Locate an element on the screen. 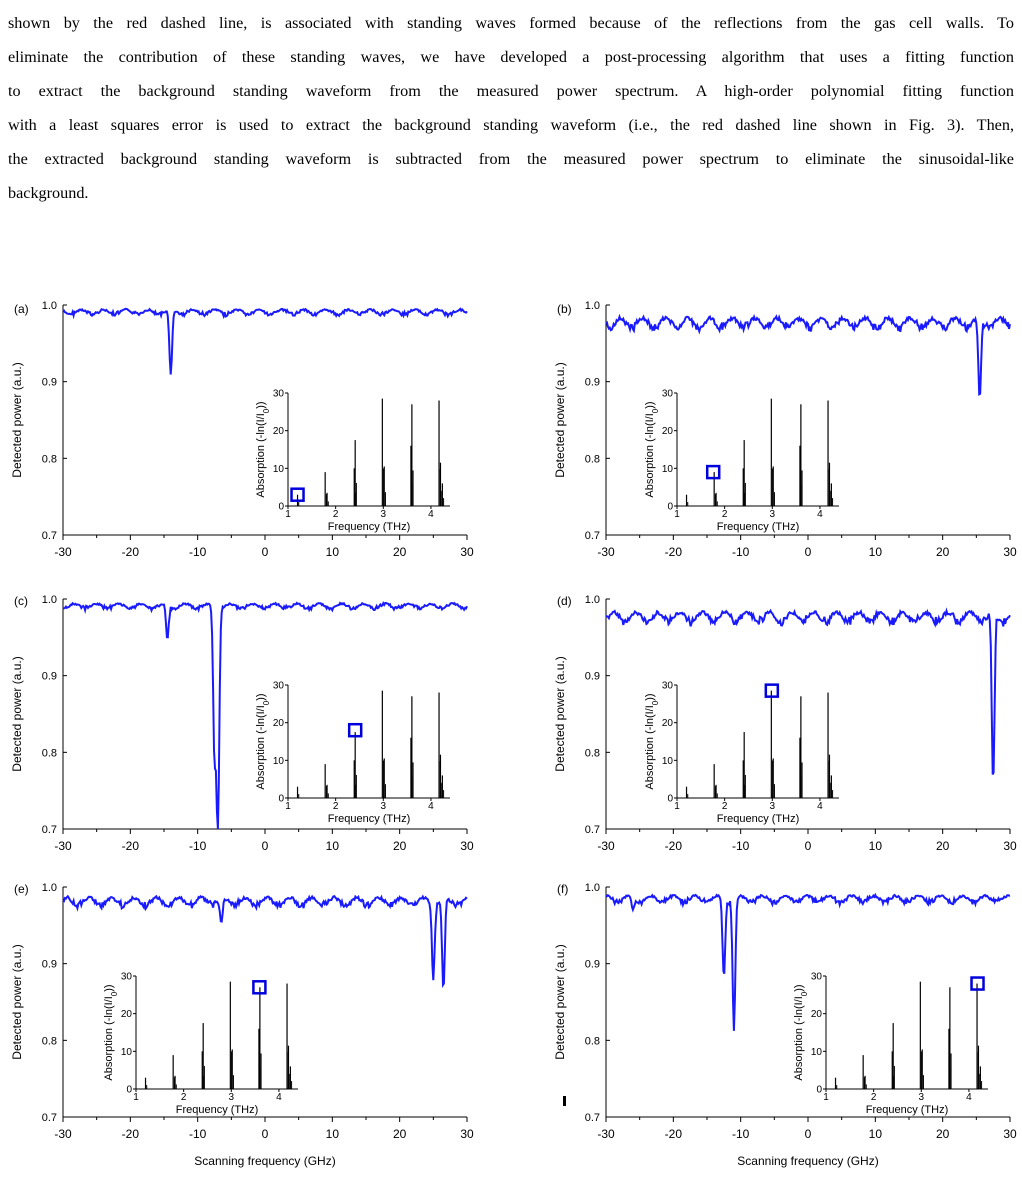 The width and height of the screenshot is (1022, 1186). panel-label: (f) is located at coordinates (562, 889).